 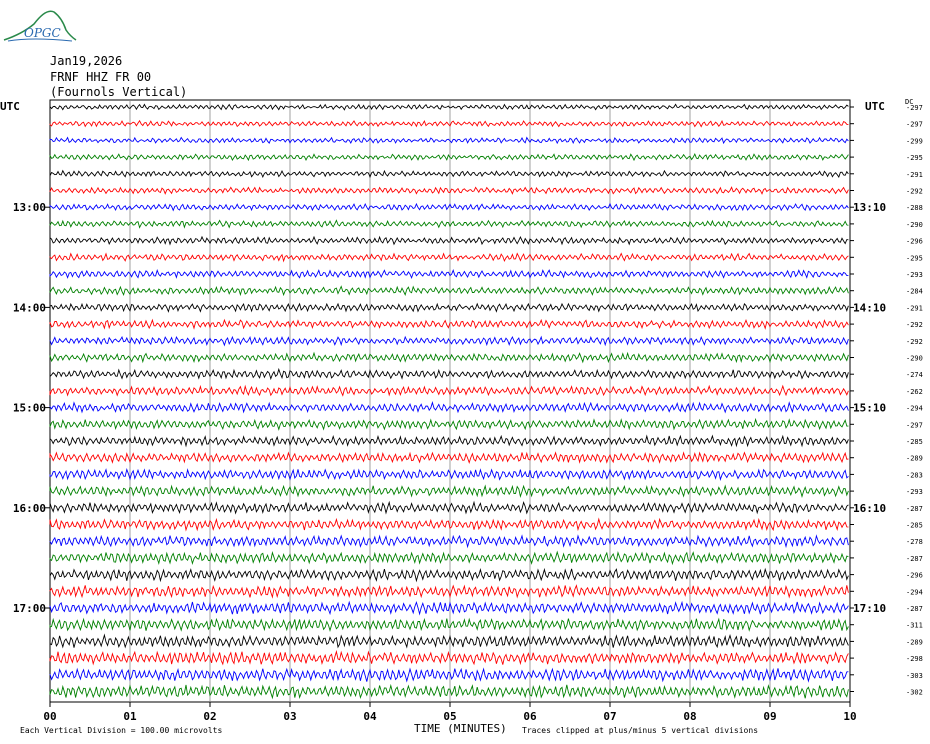 I want to click on opgc-logo: OPGC, so click(x=39, y=24).